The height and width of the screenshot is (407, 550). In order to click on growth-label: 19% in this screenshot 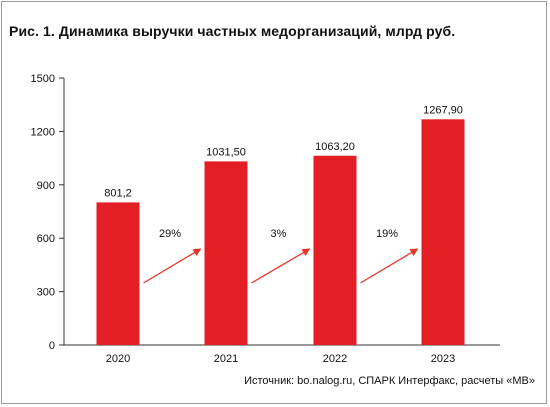, I will do `click(387, 234)`.